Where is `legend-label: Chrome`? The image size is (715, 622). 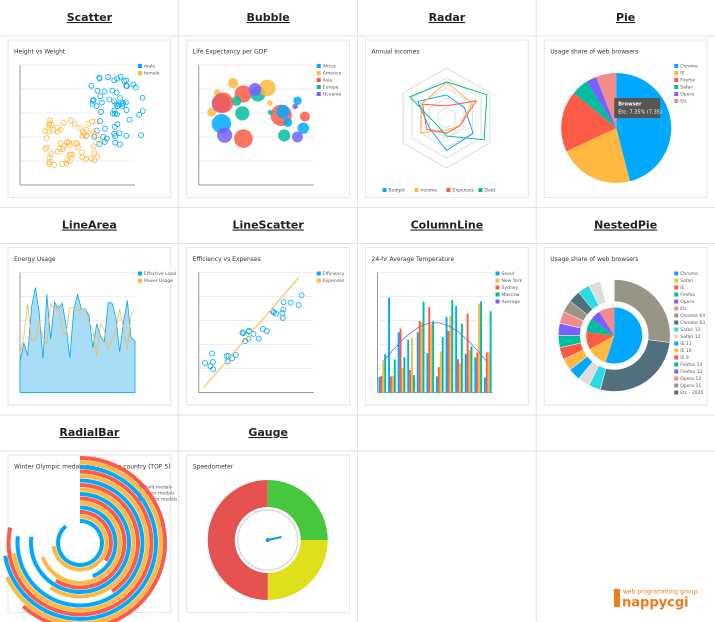
legend-label: Chrome is located at coordinates (689, 67).